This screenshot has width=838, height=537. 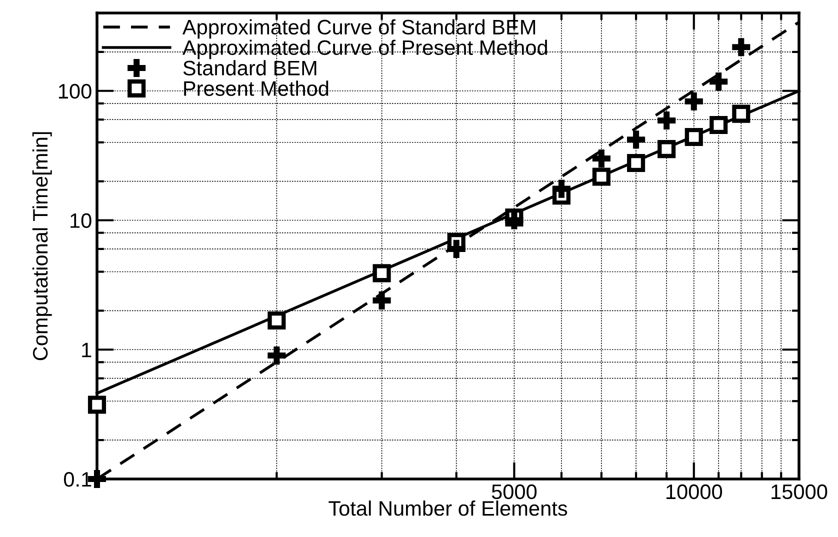 What do you see at coordinates (87, 350) in the screenshot?
I see `y-tick-label: 1` at bounding box center [87, 350].